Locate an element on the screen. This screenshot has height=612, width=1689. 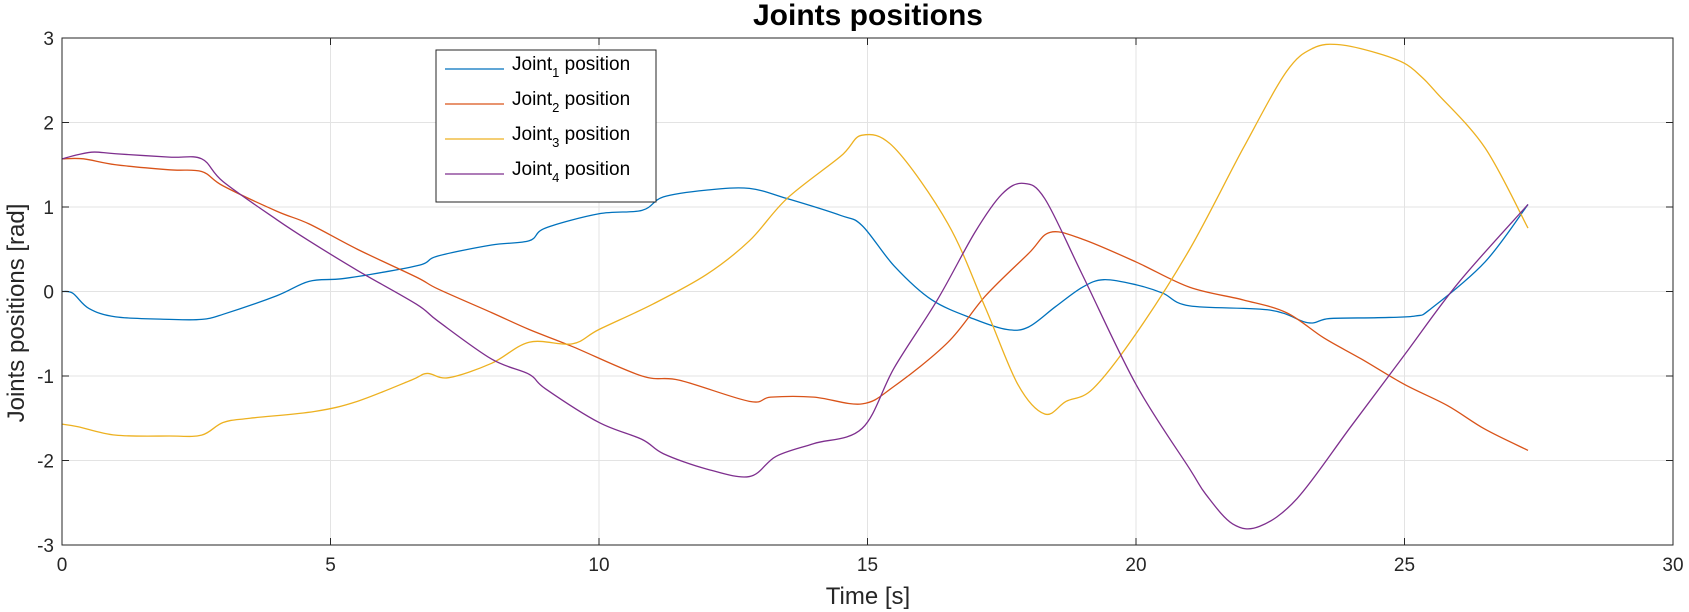
legend-entry-joint-2: Joint2 position is located at coordinates (571, 102).